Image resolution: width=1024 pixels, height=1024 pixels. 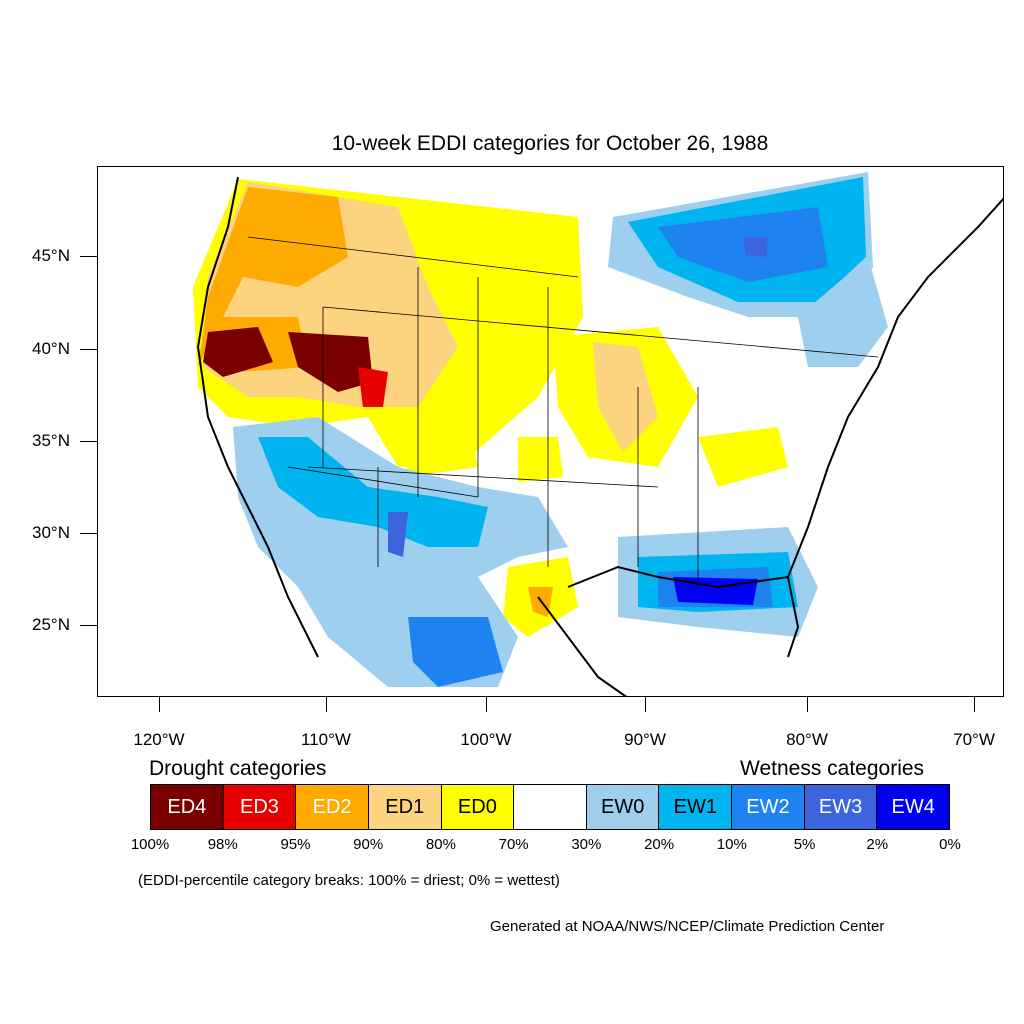 What do you see at coordinates (332, 807) in the screenshot?
I see `legend-swatch-ed2: ED2` at bounding box center [332, 807].